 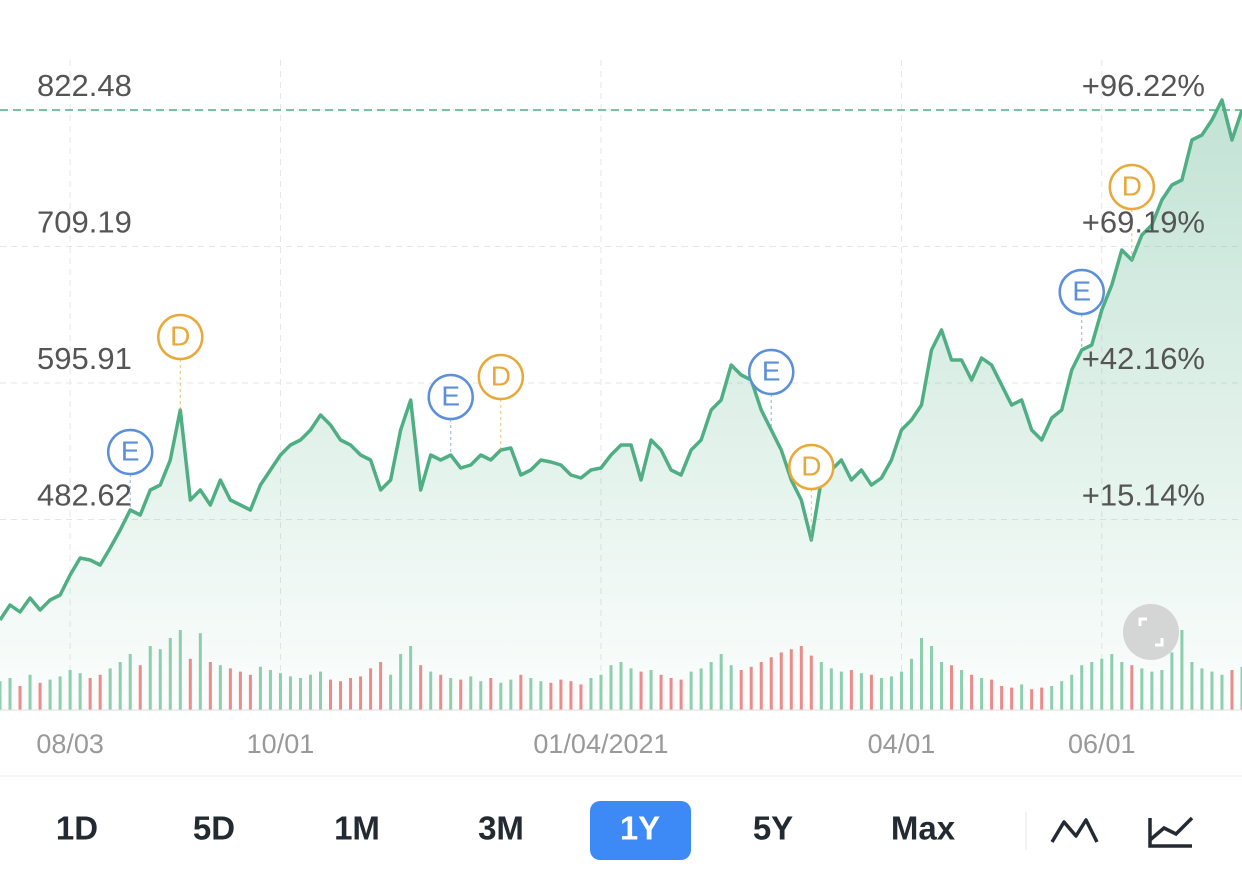 I want to click on x-tick-label: 01/04/2021, so click(x=600, y=744).